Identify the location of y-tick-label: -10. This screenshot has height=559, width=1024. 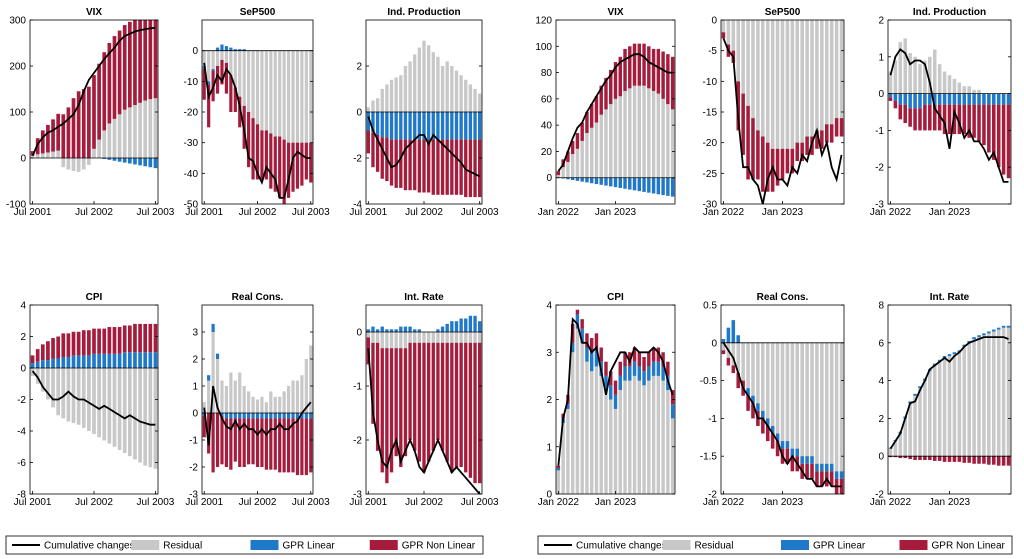
(710, 82).